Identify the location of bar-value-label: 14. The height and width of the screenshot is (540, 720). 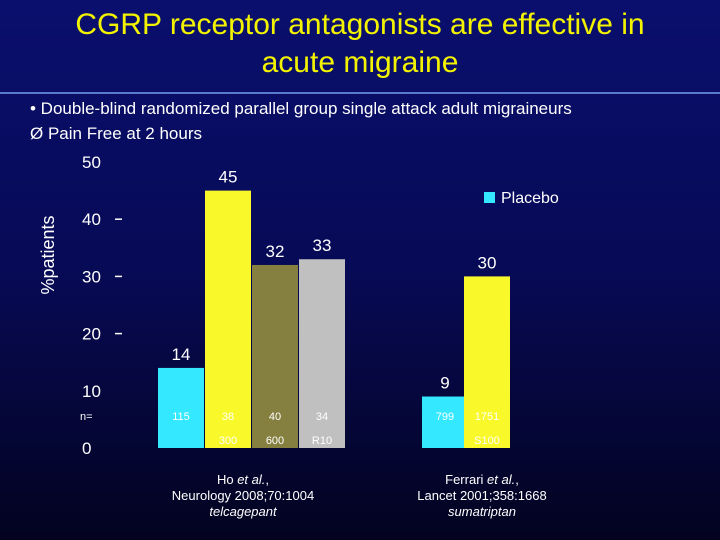
(181, 354).